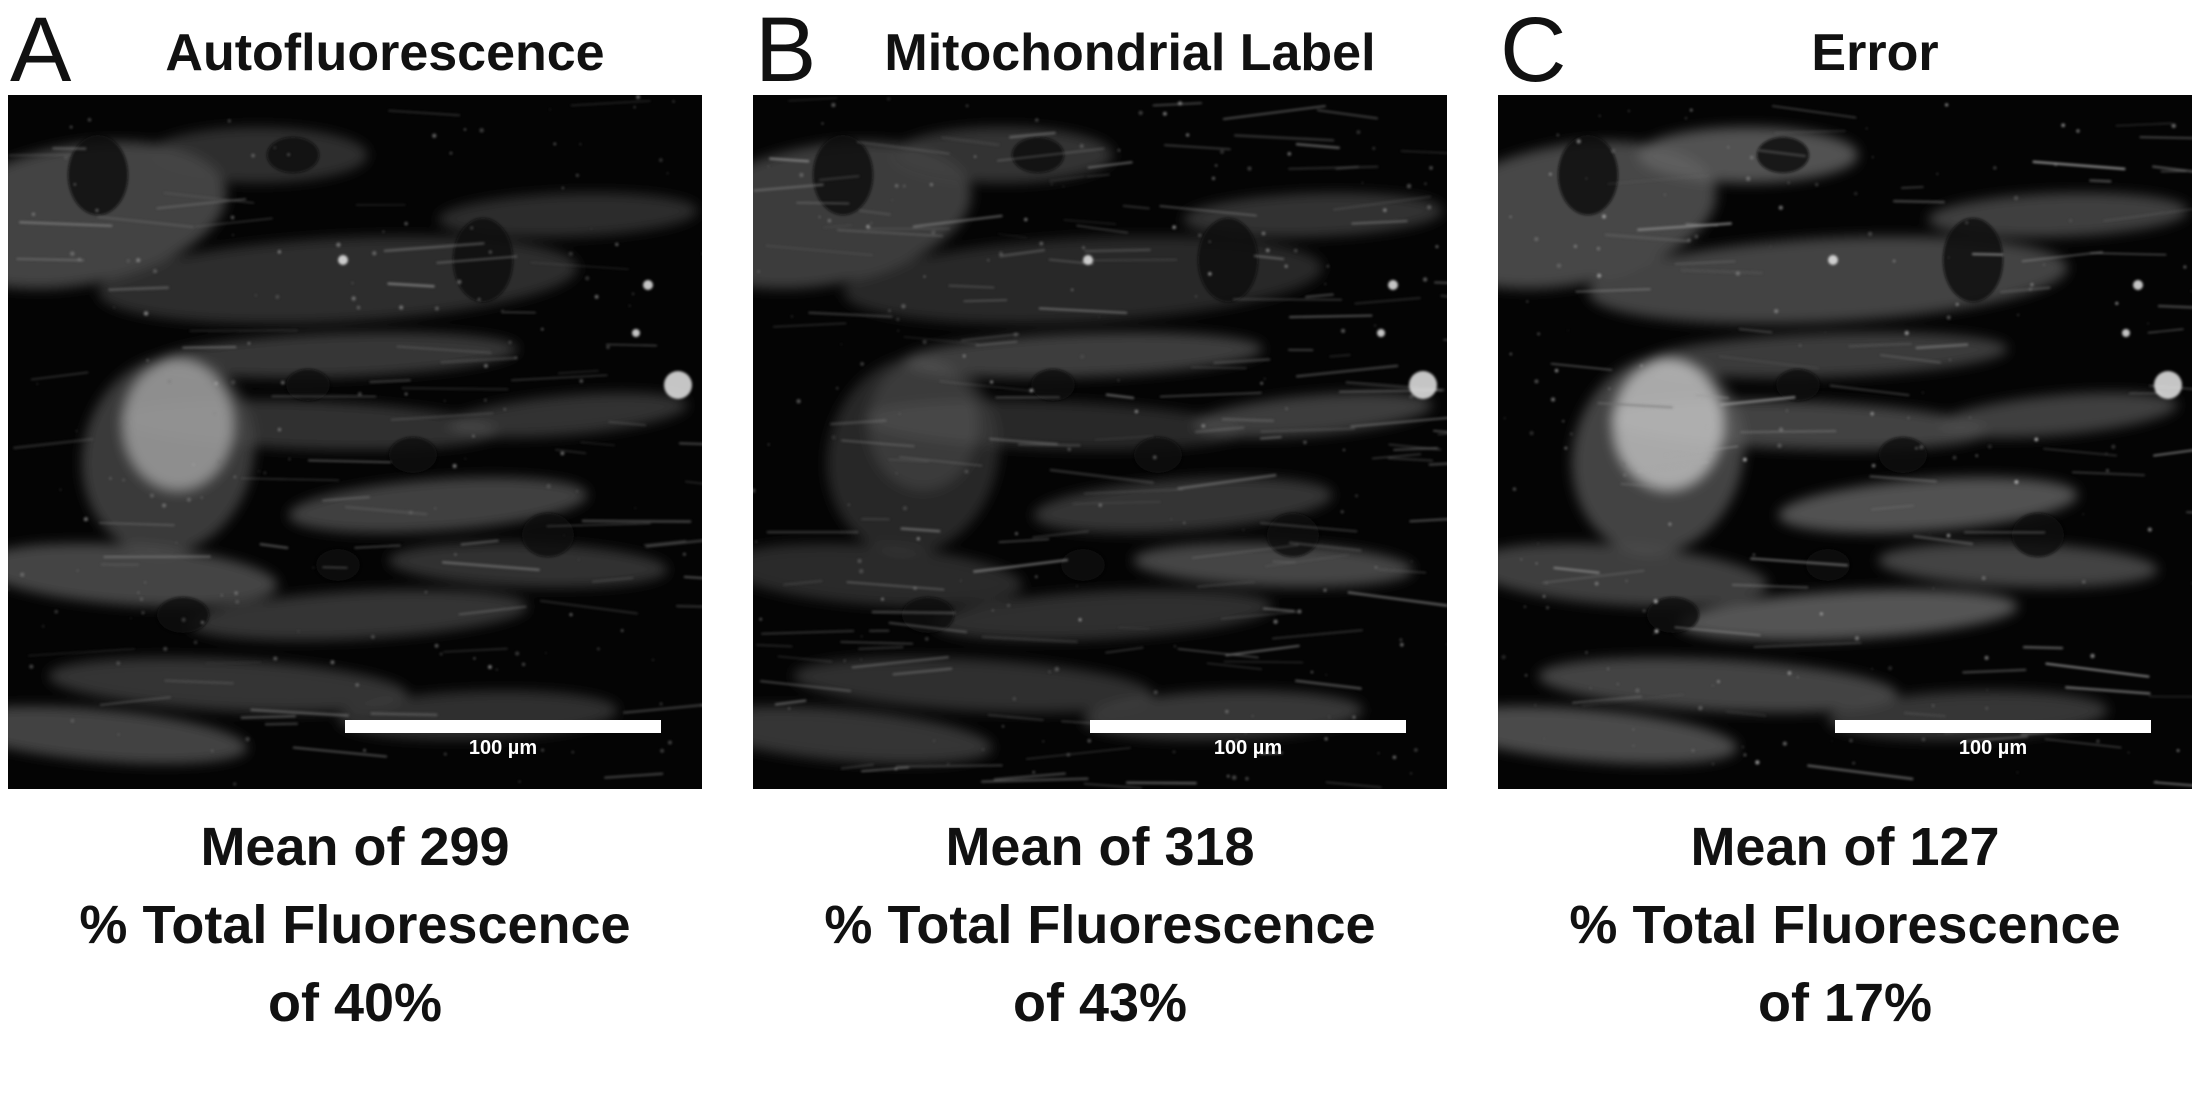 The height and width of the screenshot is (1100, 2200). Describe the element at coordinates (1130, 53) in the screenshot. I see `panel-title: Mitochondrial Label` at that location.